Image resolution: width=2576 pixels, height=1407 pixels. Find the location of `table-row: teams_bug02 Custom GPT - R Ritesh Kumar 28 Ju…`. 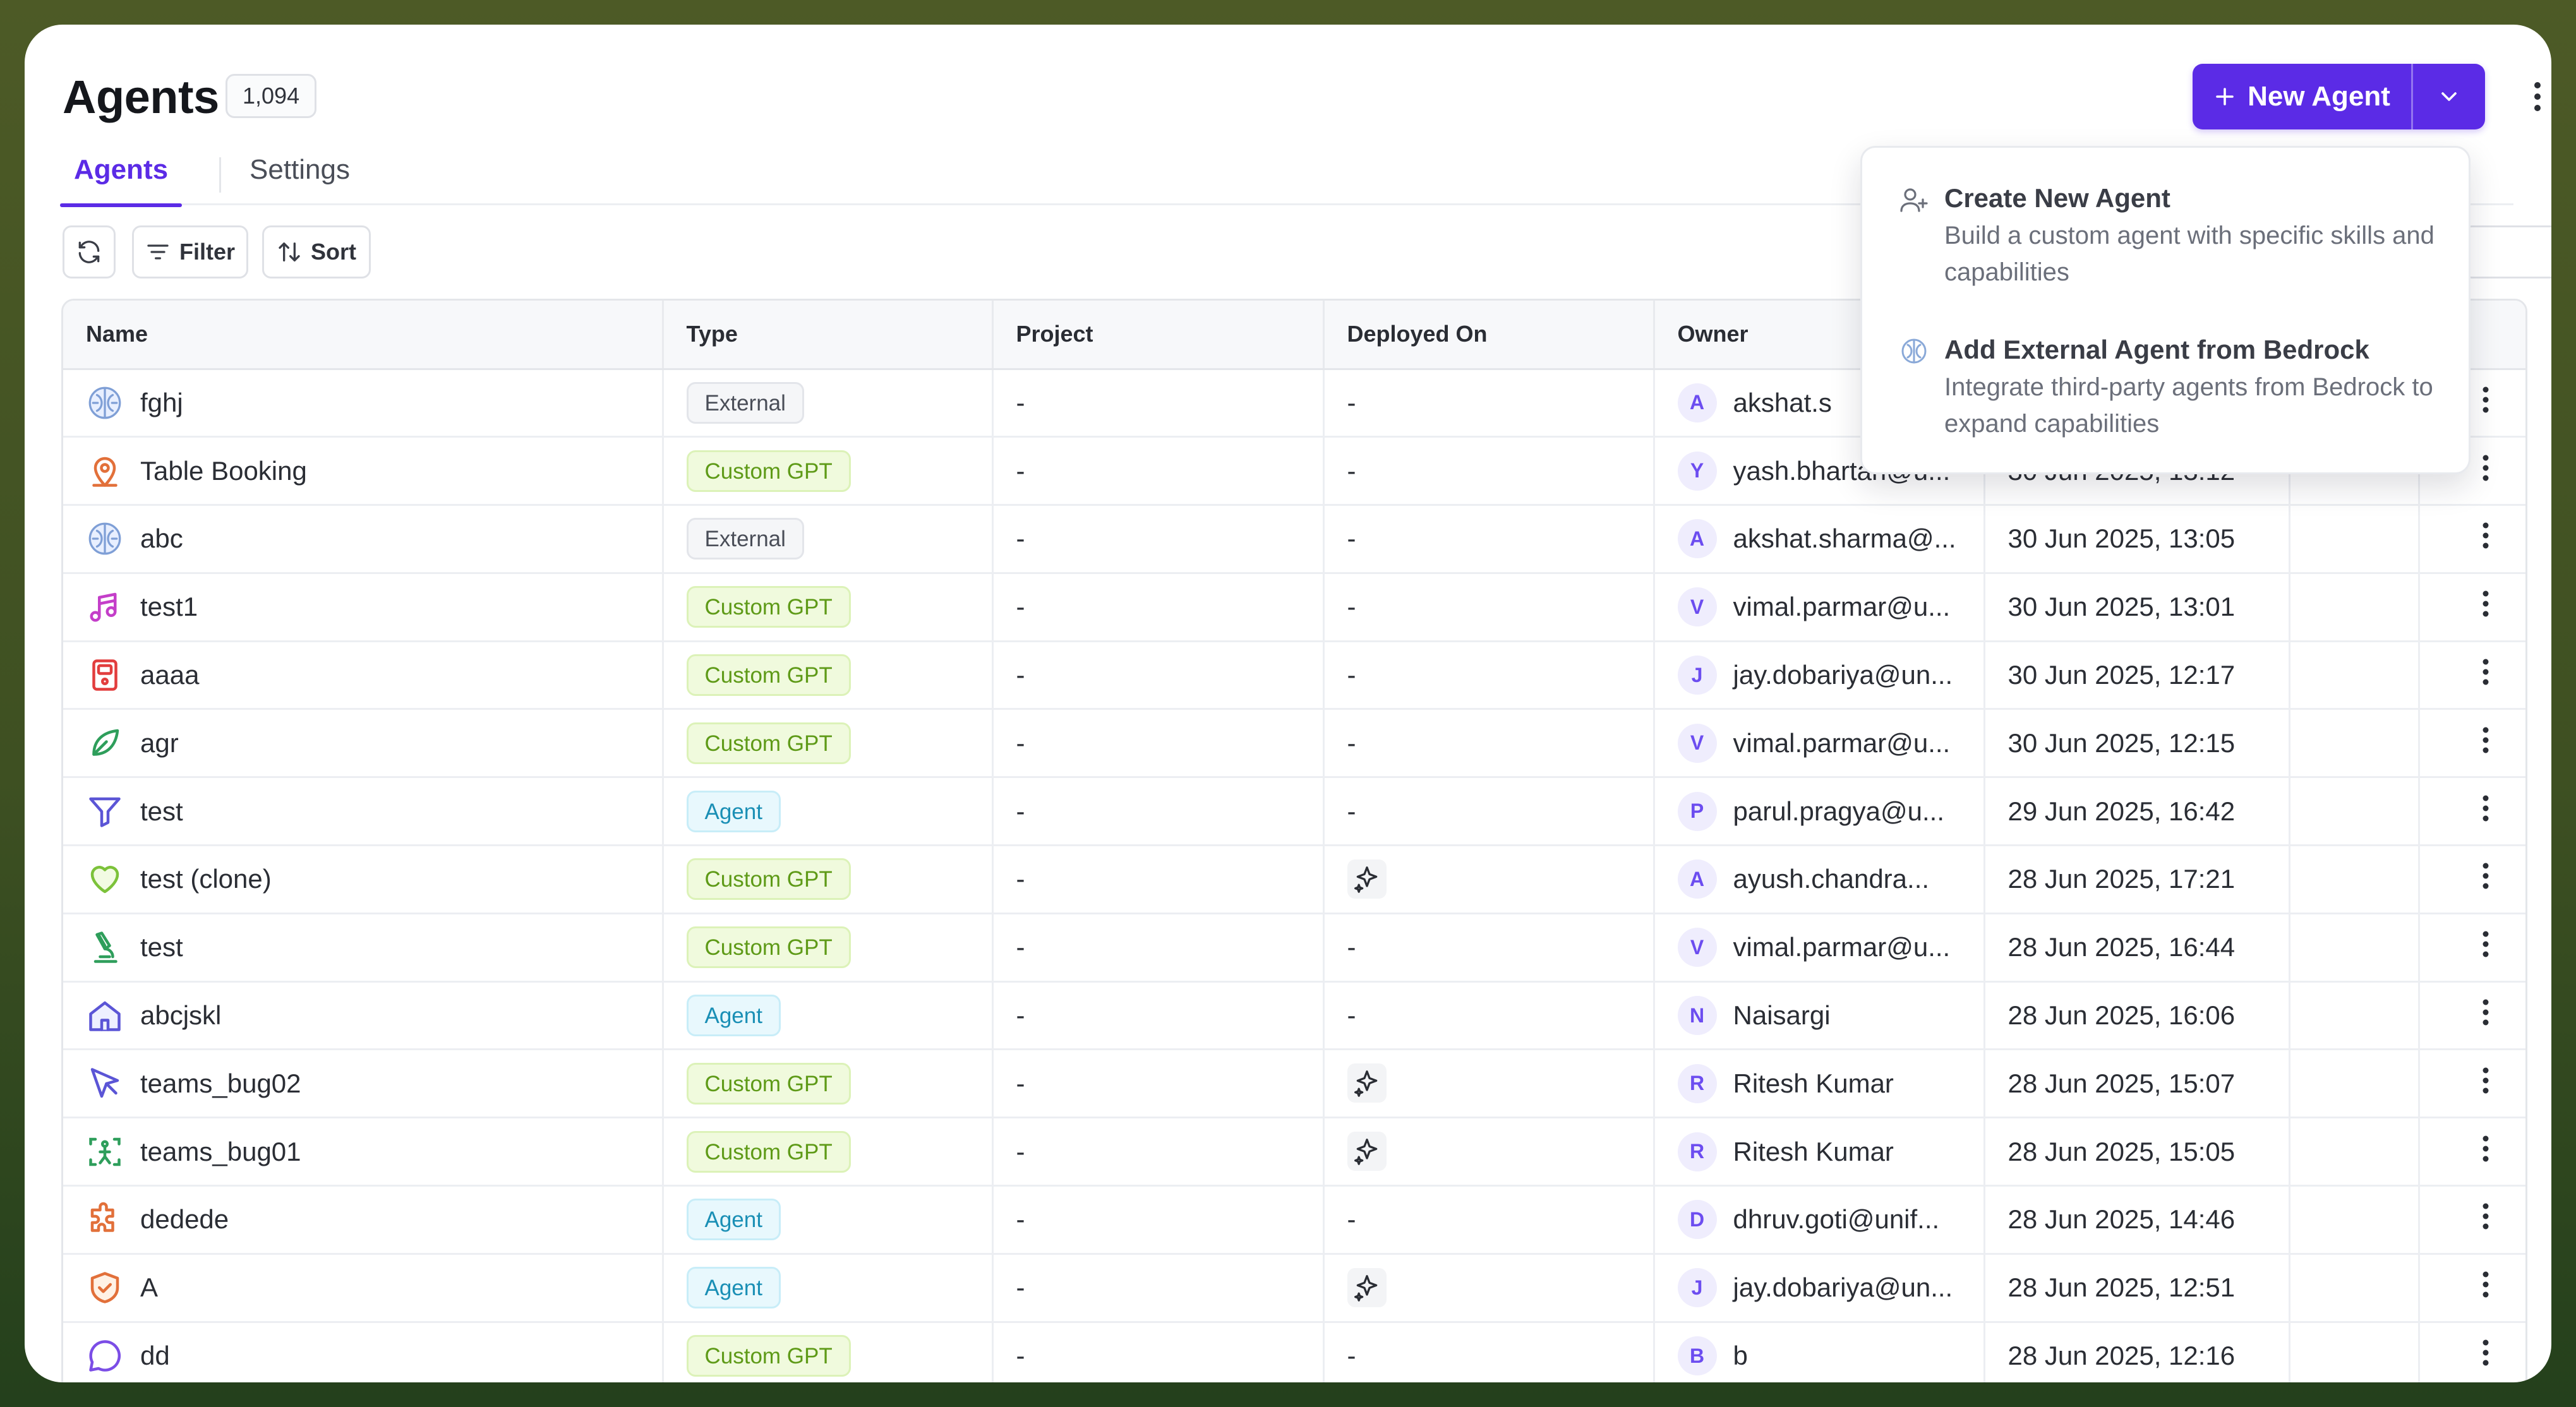

table-row: teams_bug02 Custom GPT - R Ritesh Kumar 28 Ju… is located at coordinates (1294, 1084).